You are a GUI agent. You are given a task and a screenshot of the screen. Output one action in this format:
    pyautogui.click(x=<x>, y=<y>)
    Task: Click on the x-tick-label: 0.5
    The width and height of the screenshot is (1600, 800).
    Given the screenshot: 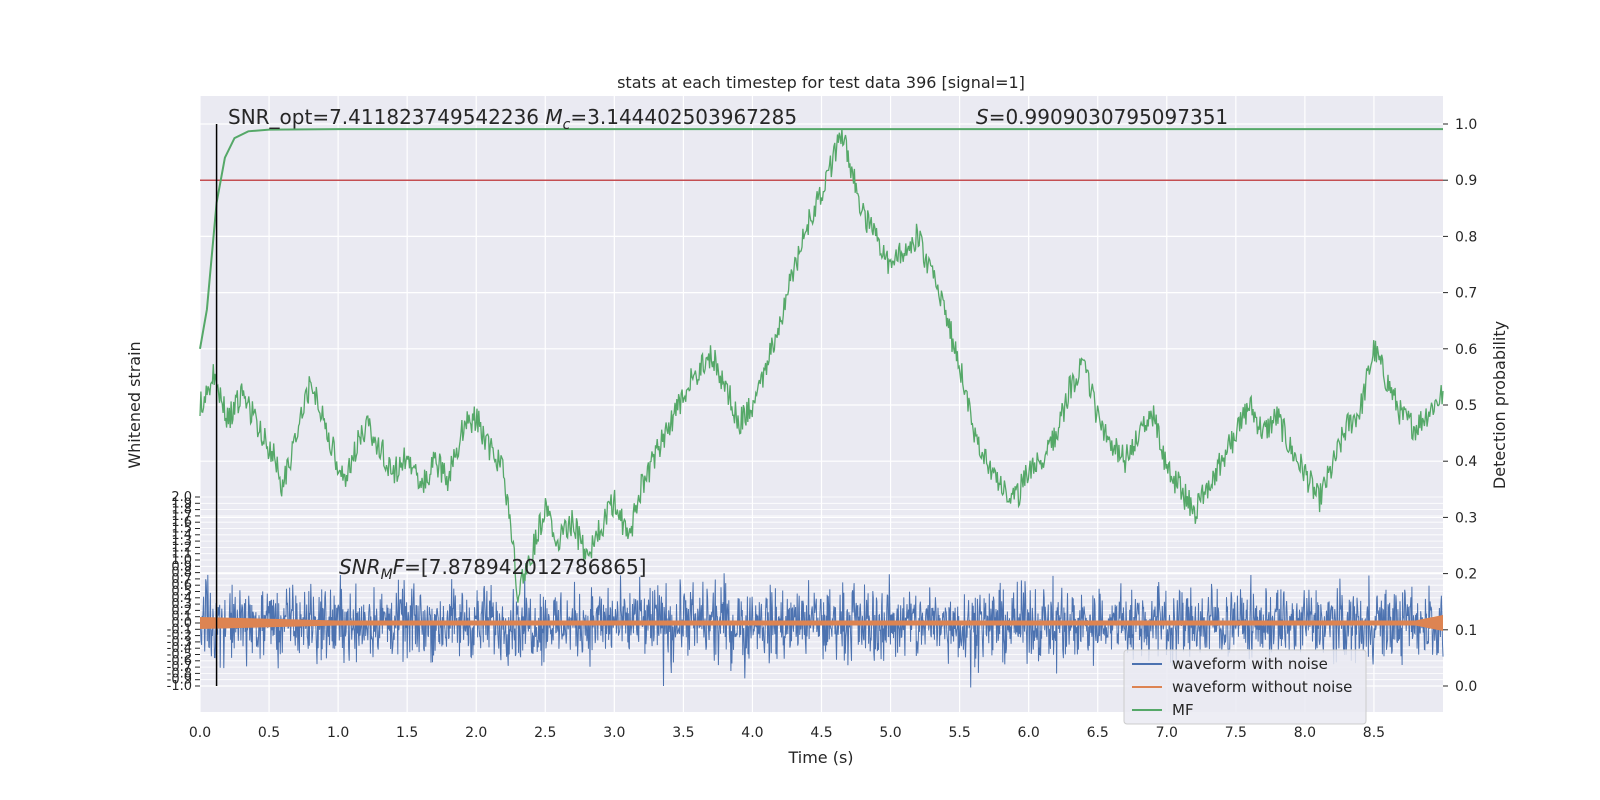 What is the action you would take?
    pyautogui.click(x=269, y=733)
    